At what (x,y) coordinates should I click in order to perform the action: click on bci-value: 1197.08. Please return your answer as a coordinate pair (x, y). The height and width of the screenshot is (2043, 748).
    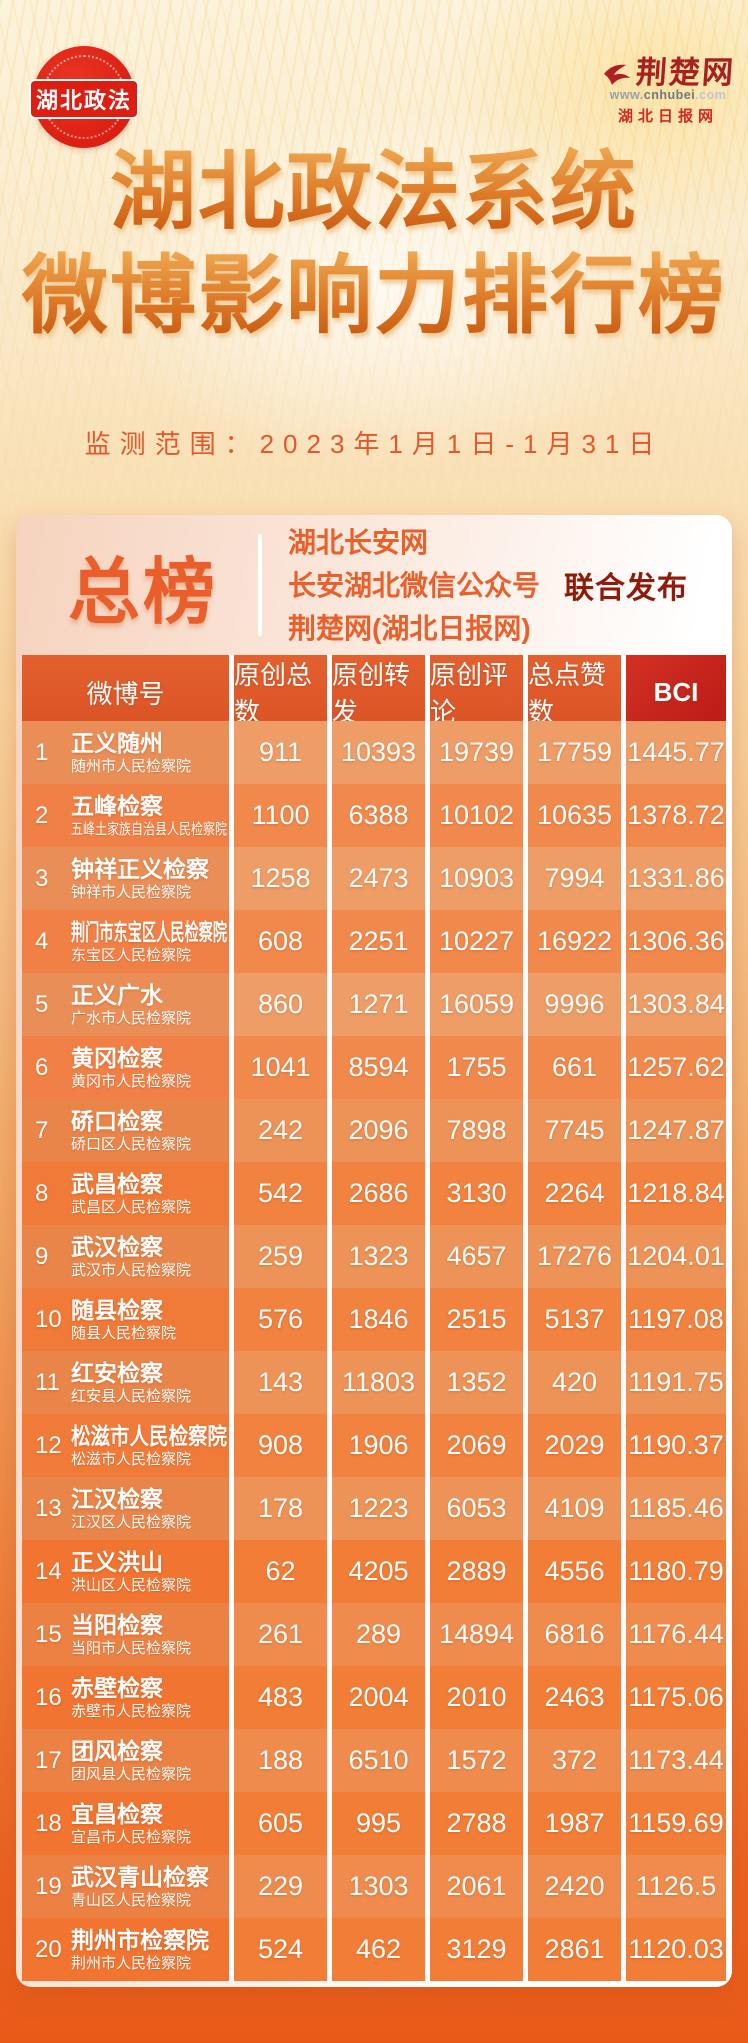
    Looking at the image, I should click on (676, 1319).